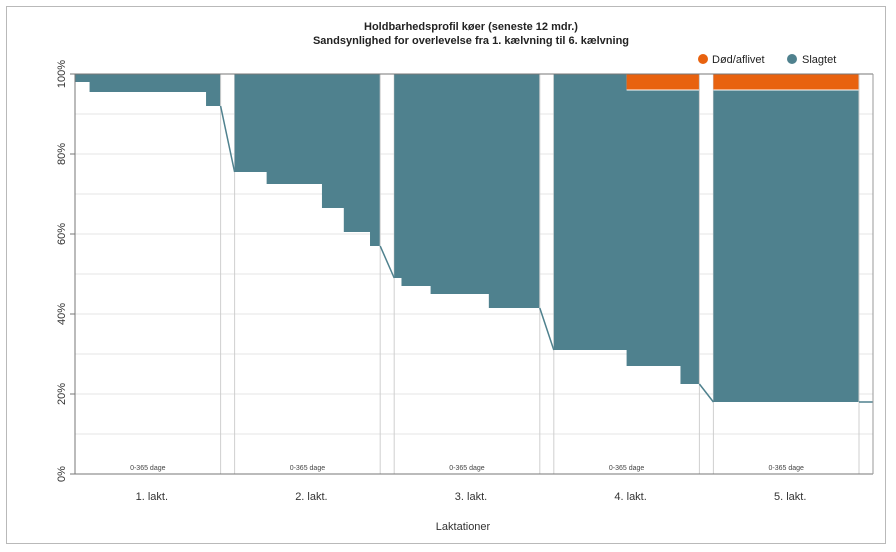 Image resolution: width=896 pixels, height=552 pixels. What do you see at coordinates (62, 74) in the screenshot?
I see `y-tick-label: 100%` at bounding box center [62, 74].